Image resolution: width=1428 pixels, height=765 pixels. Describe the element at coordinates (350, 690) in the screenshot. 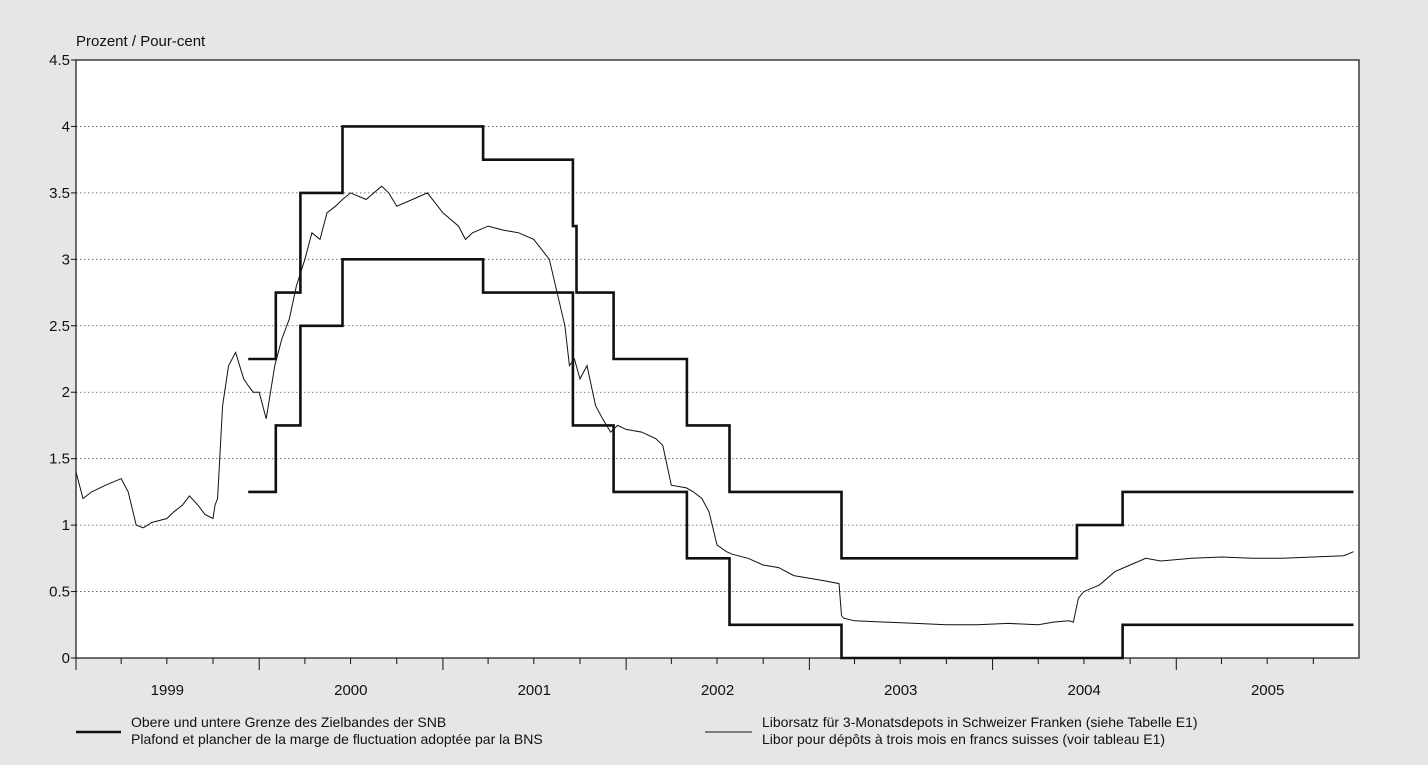

I see `x-tick-label: 2000` at that location.